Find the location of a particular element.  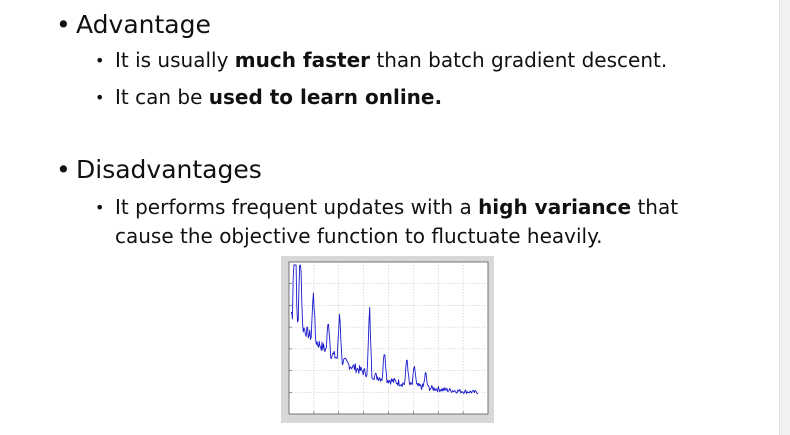

advantage-bullet-2: • It can be used to learn online. is located at coordinates (268, 97).